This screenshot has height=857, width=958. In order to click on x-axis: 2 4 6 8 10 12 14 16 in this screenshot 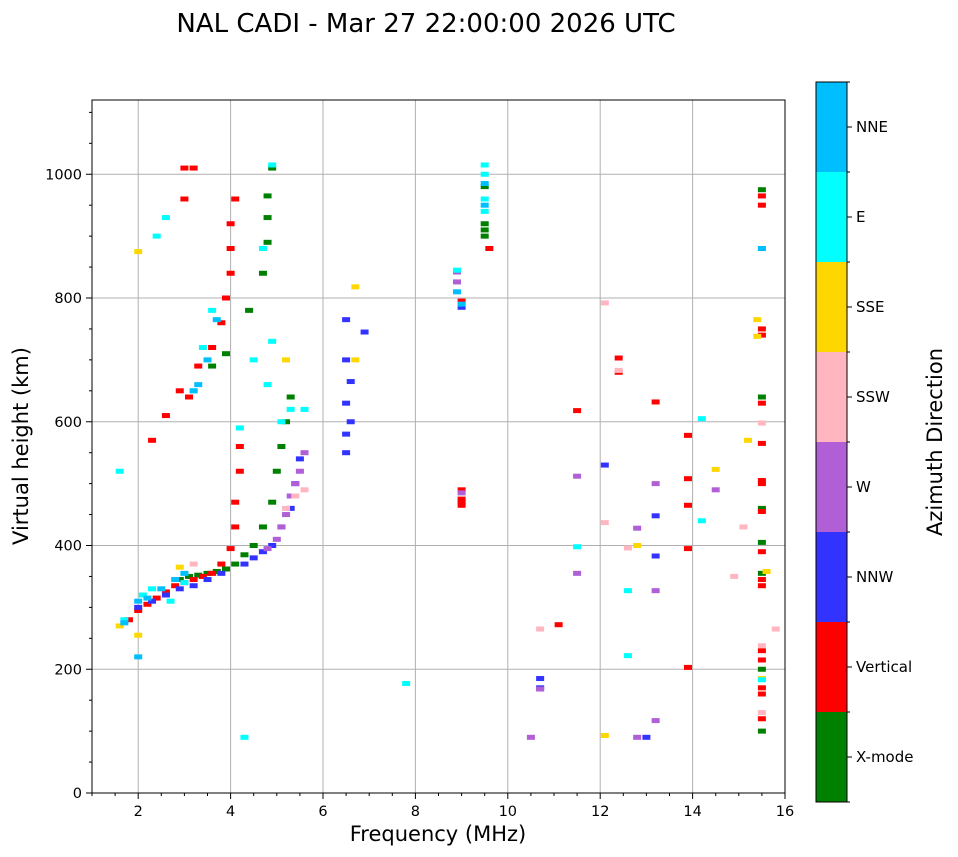, I will do `click(442, 806)`.